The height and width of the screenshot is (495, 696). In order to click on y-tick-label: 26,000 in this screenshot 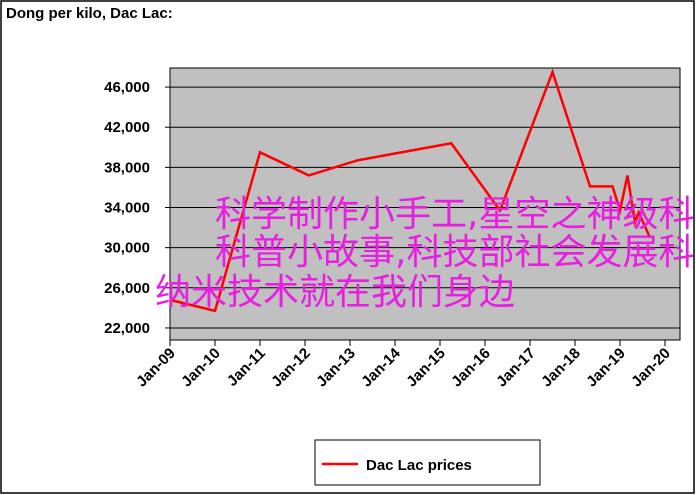, I will do `click(127, 288)`.